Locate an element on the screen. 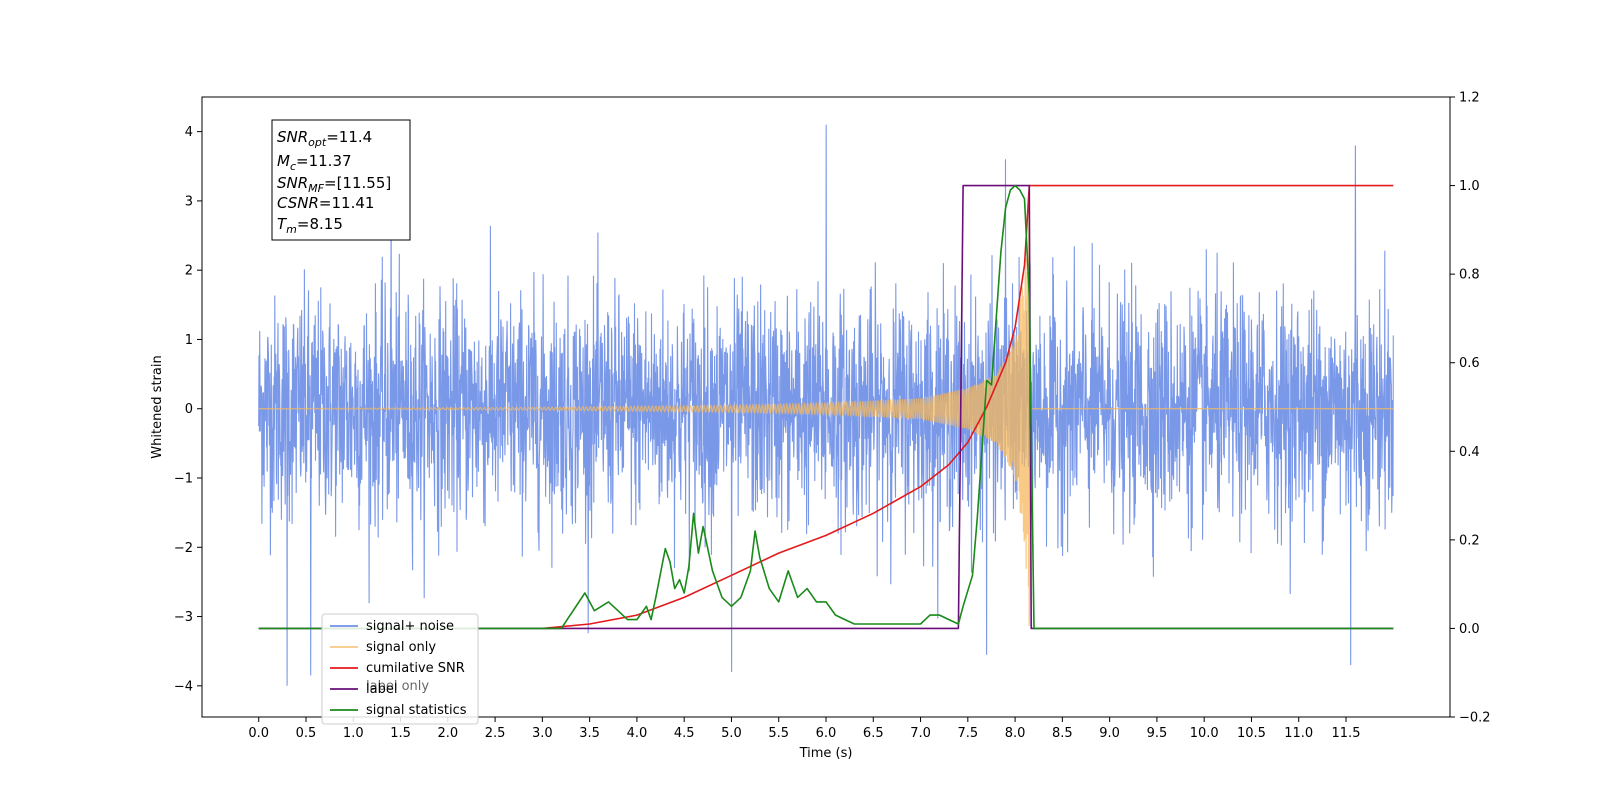 The height and width of the screenshot is (800, 1600). y2-tick-label: −0.2 is located at coordinates (1475, 718).